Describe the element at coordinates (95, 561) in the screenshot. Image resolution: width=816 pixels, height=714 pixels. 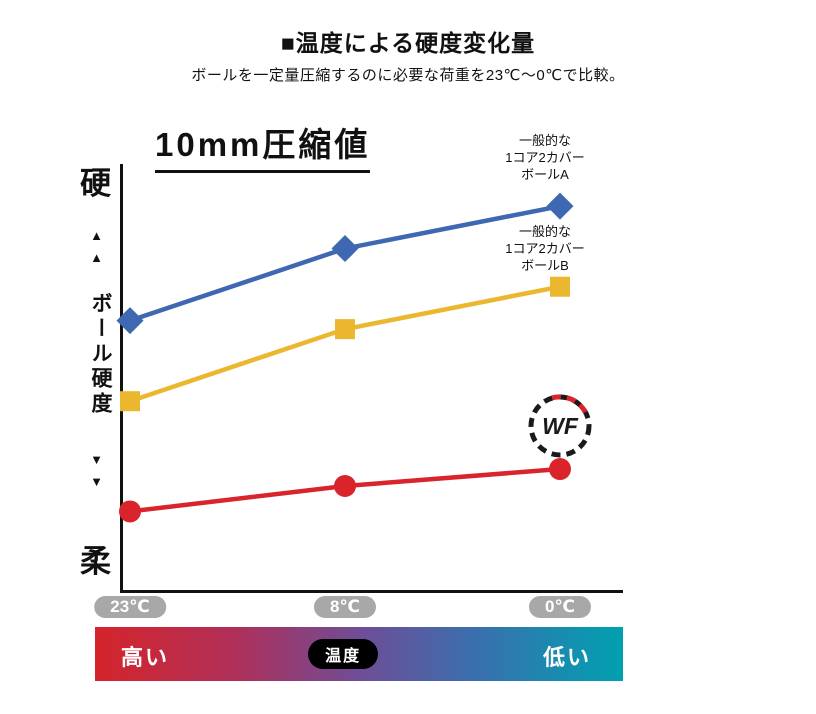
I see `y-axis-bottom-label: 柔` at that location.